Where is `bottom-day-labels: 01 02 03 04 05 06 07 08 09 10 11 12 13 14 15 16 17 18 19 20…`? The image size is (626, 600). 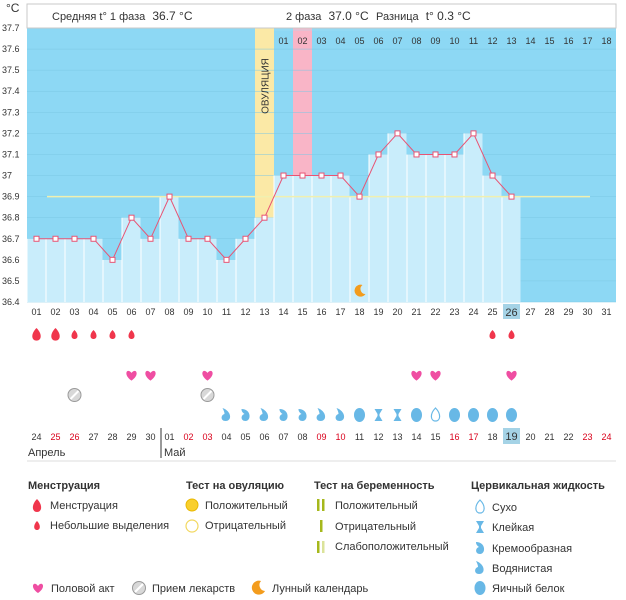 bottom-day-labels: 01 02 03 04 05 06 07 08 09 10 11 12 13 14 15 16 17 18 19 20… is located at coordinates (321, 311).